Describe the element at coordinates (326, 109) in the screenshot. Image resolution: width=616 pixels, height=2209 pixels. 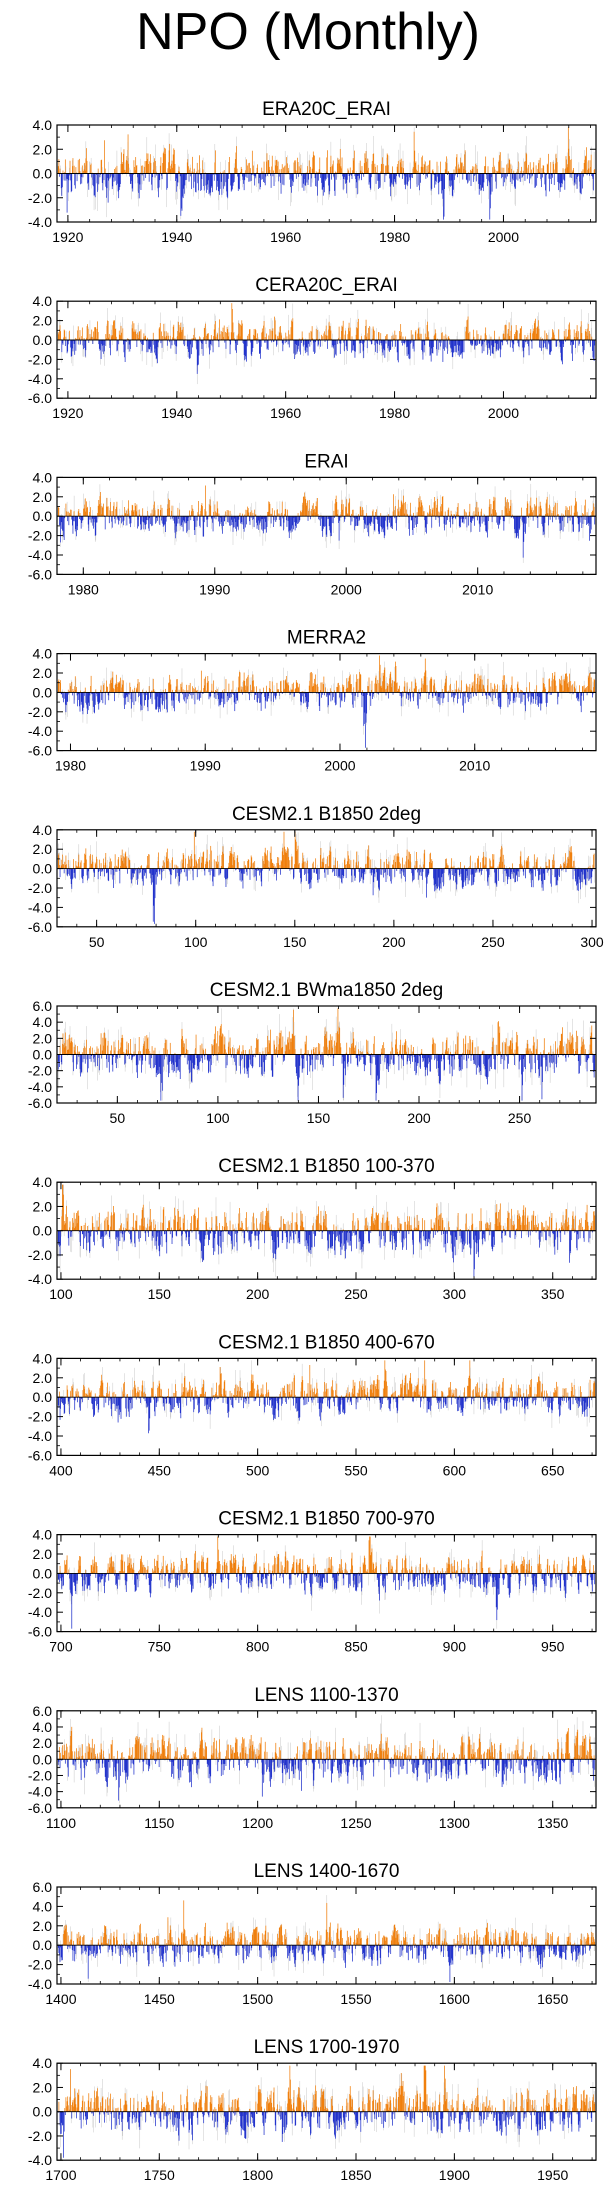
I see `chart-title: ERA20C_ERAI` at that location.